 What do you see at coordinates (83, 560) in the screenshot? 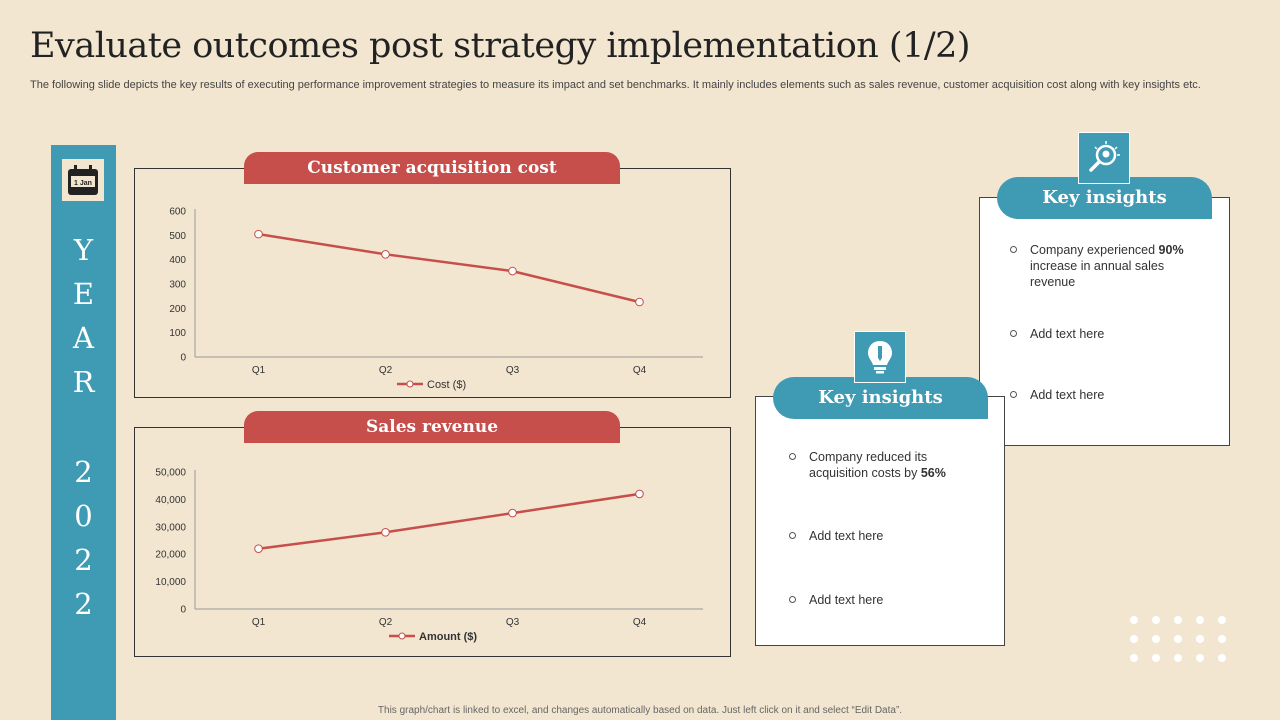
I see `year-digit-3: 2` at bounding box center [83, 560].